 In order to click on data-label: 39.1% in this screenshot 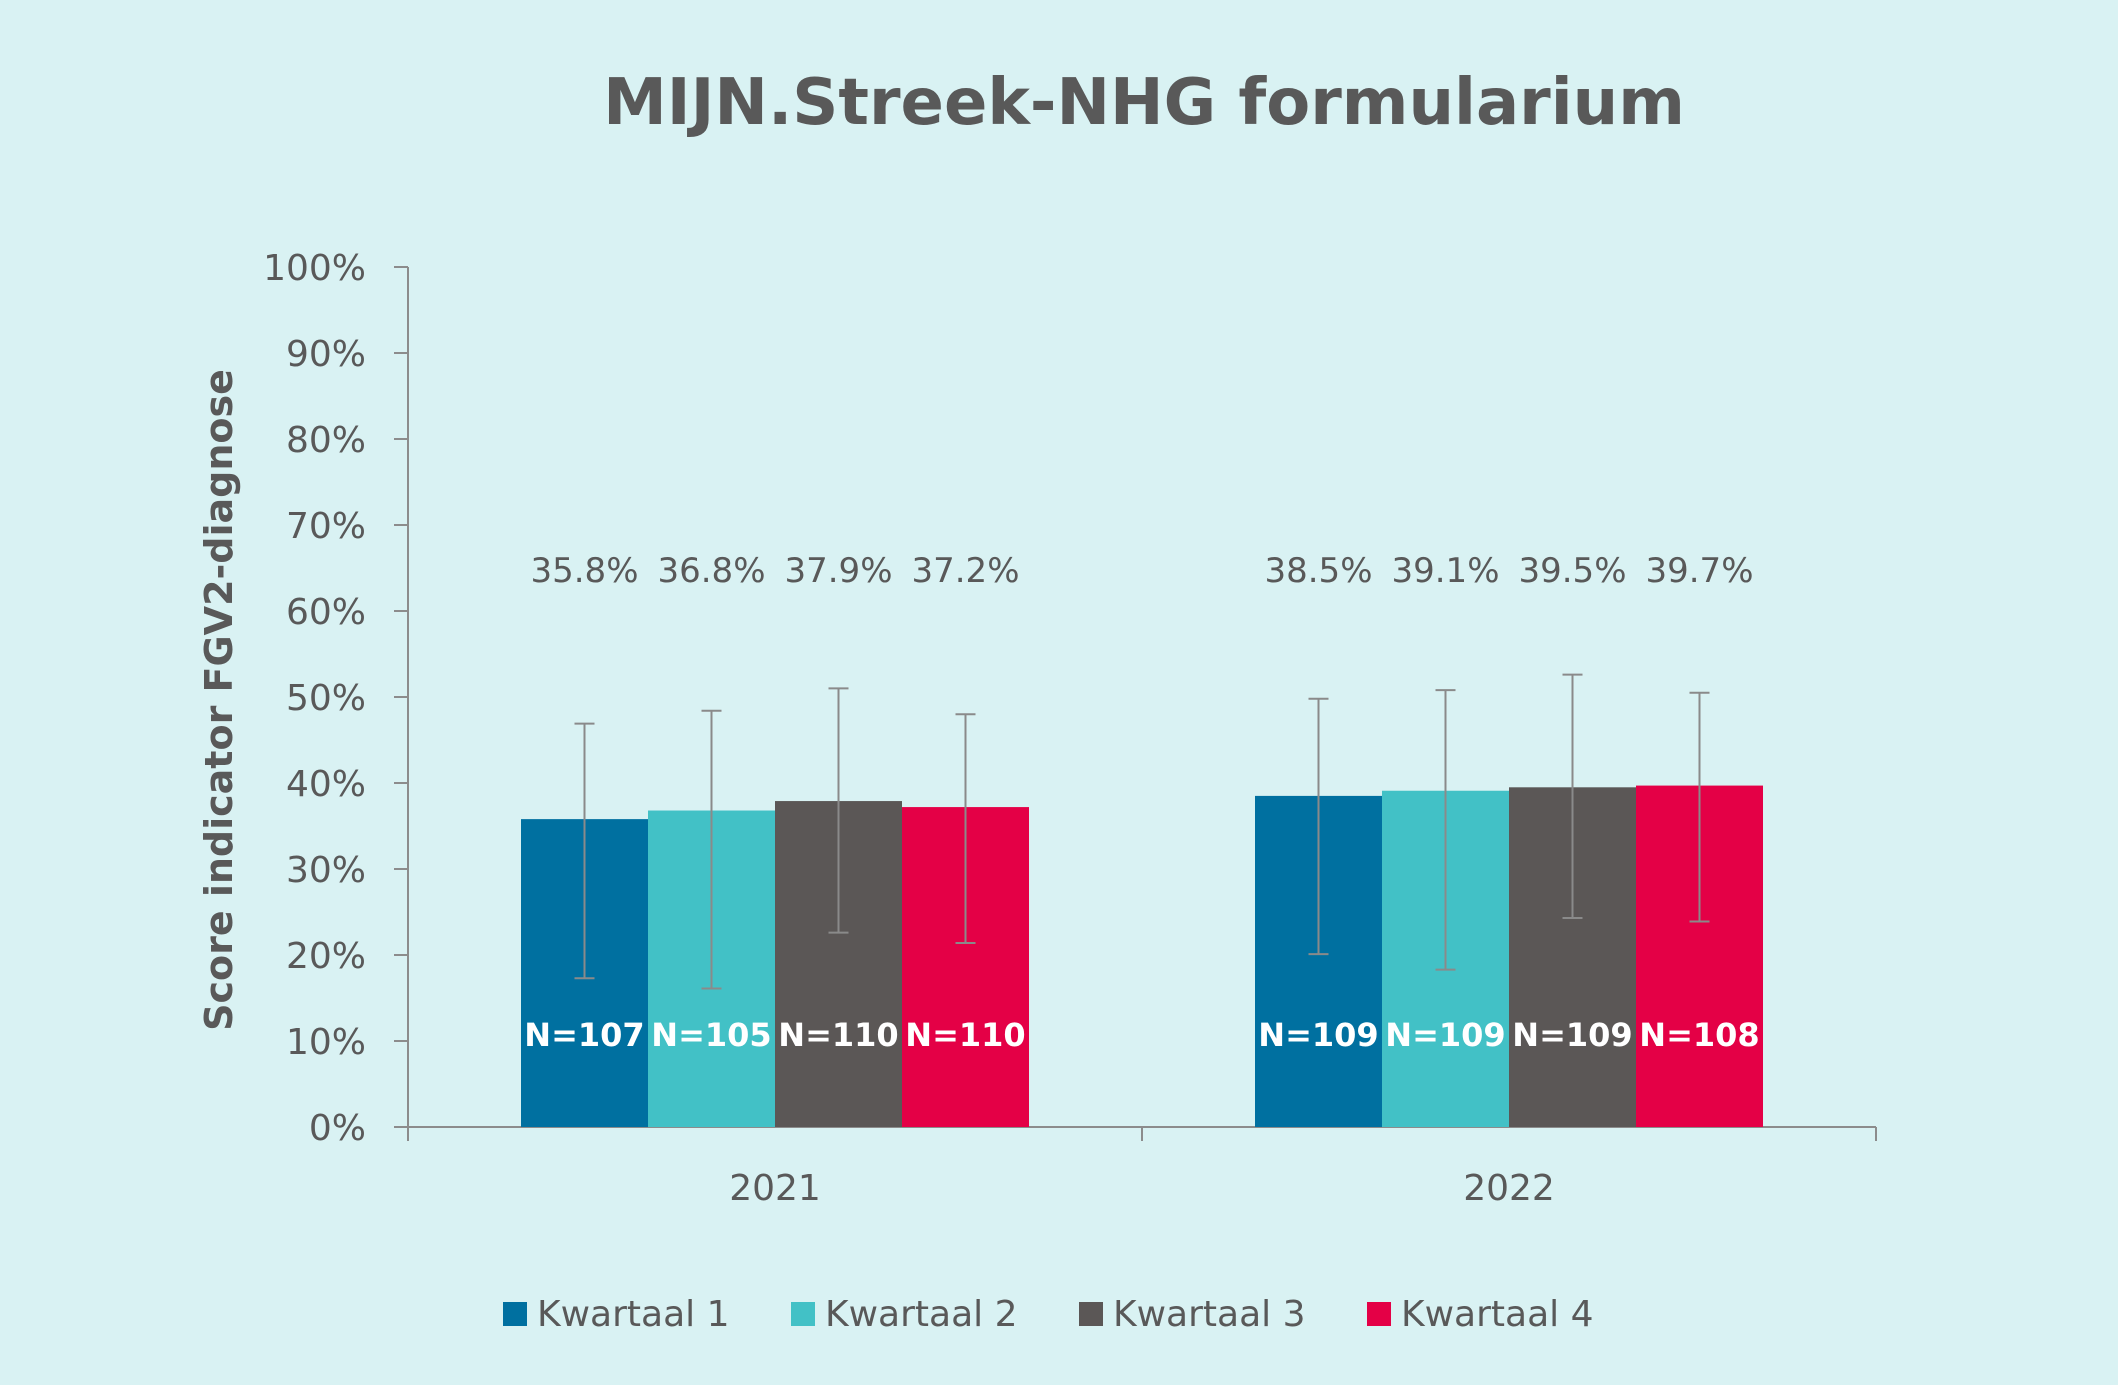, I will do `click(1445, 571)`.